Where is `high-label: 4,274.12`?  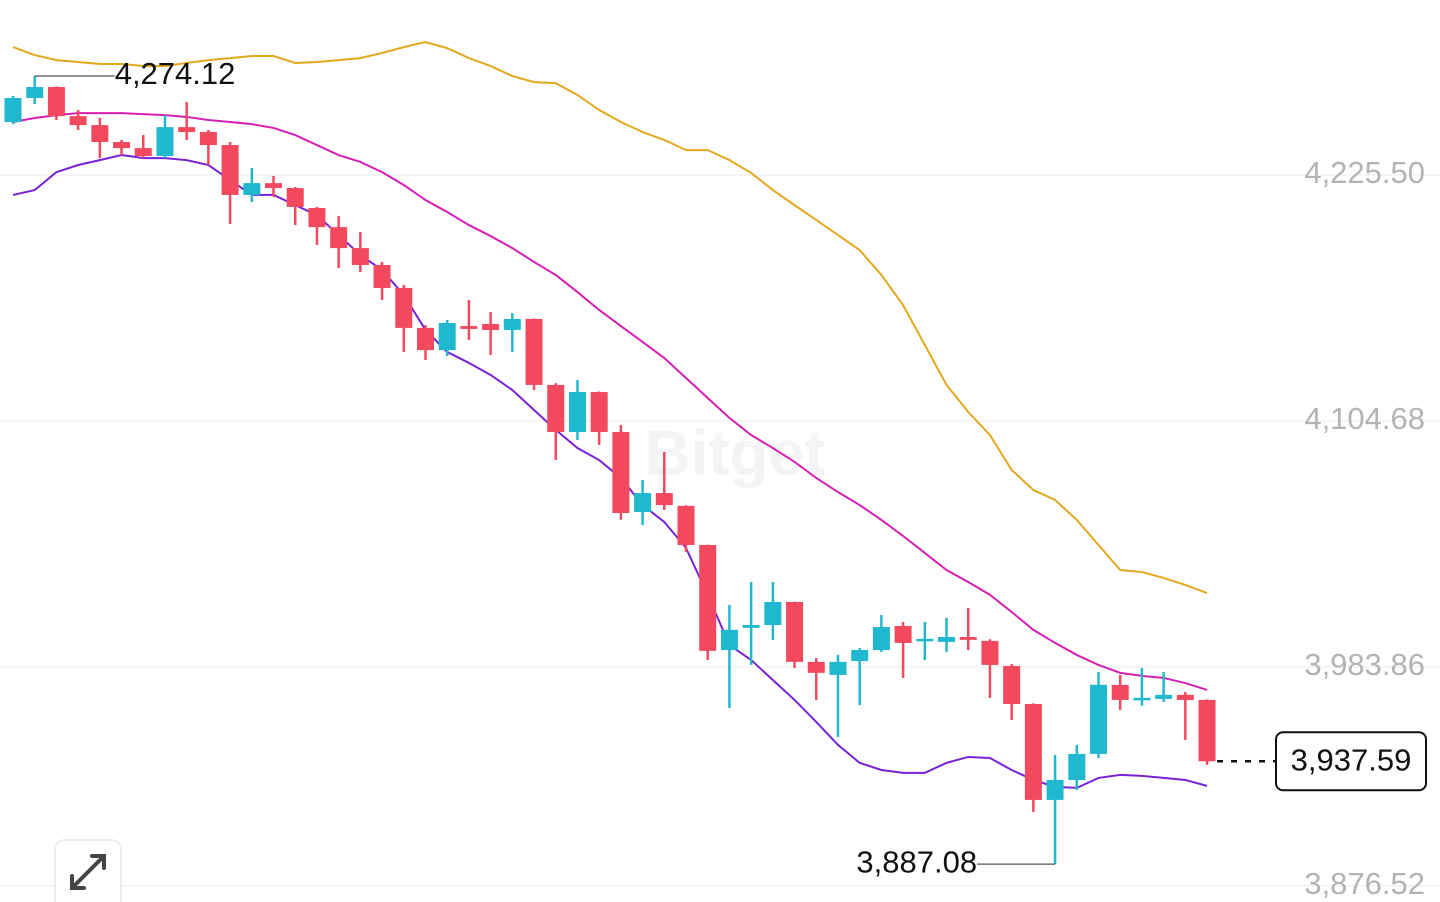
high-label: 4,274.12 is located at coordinates (175, 73).